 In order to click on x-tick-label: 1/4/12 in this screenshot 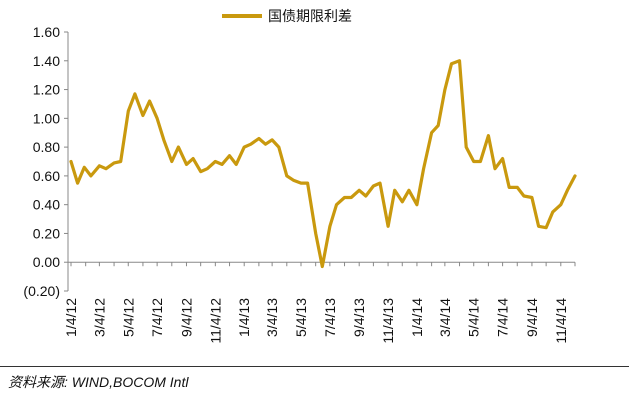, I will do `click(71, 317)`.